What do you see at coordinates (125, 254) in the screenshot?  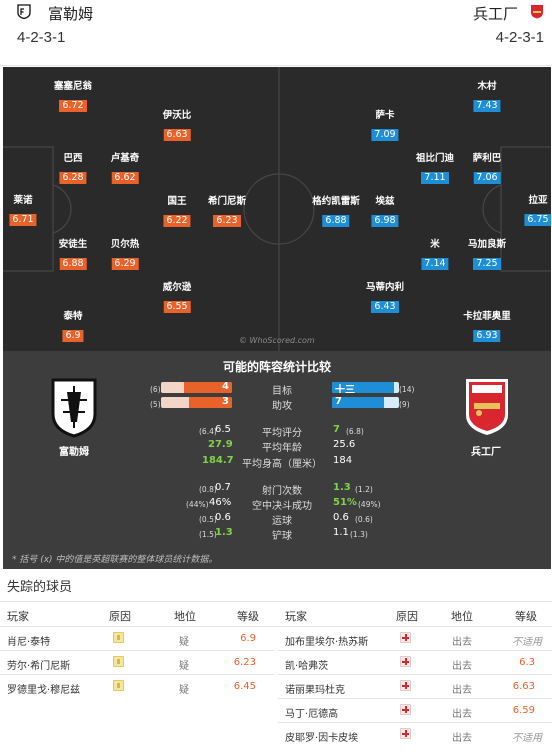 I see `player-home-rdm: 贝尔热 6.29` at bounding box center [125, 254].